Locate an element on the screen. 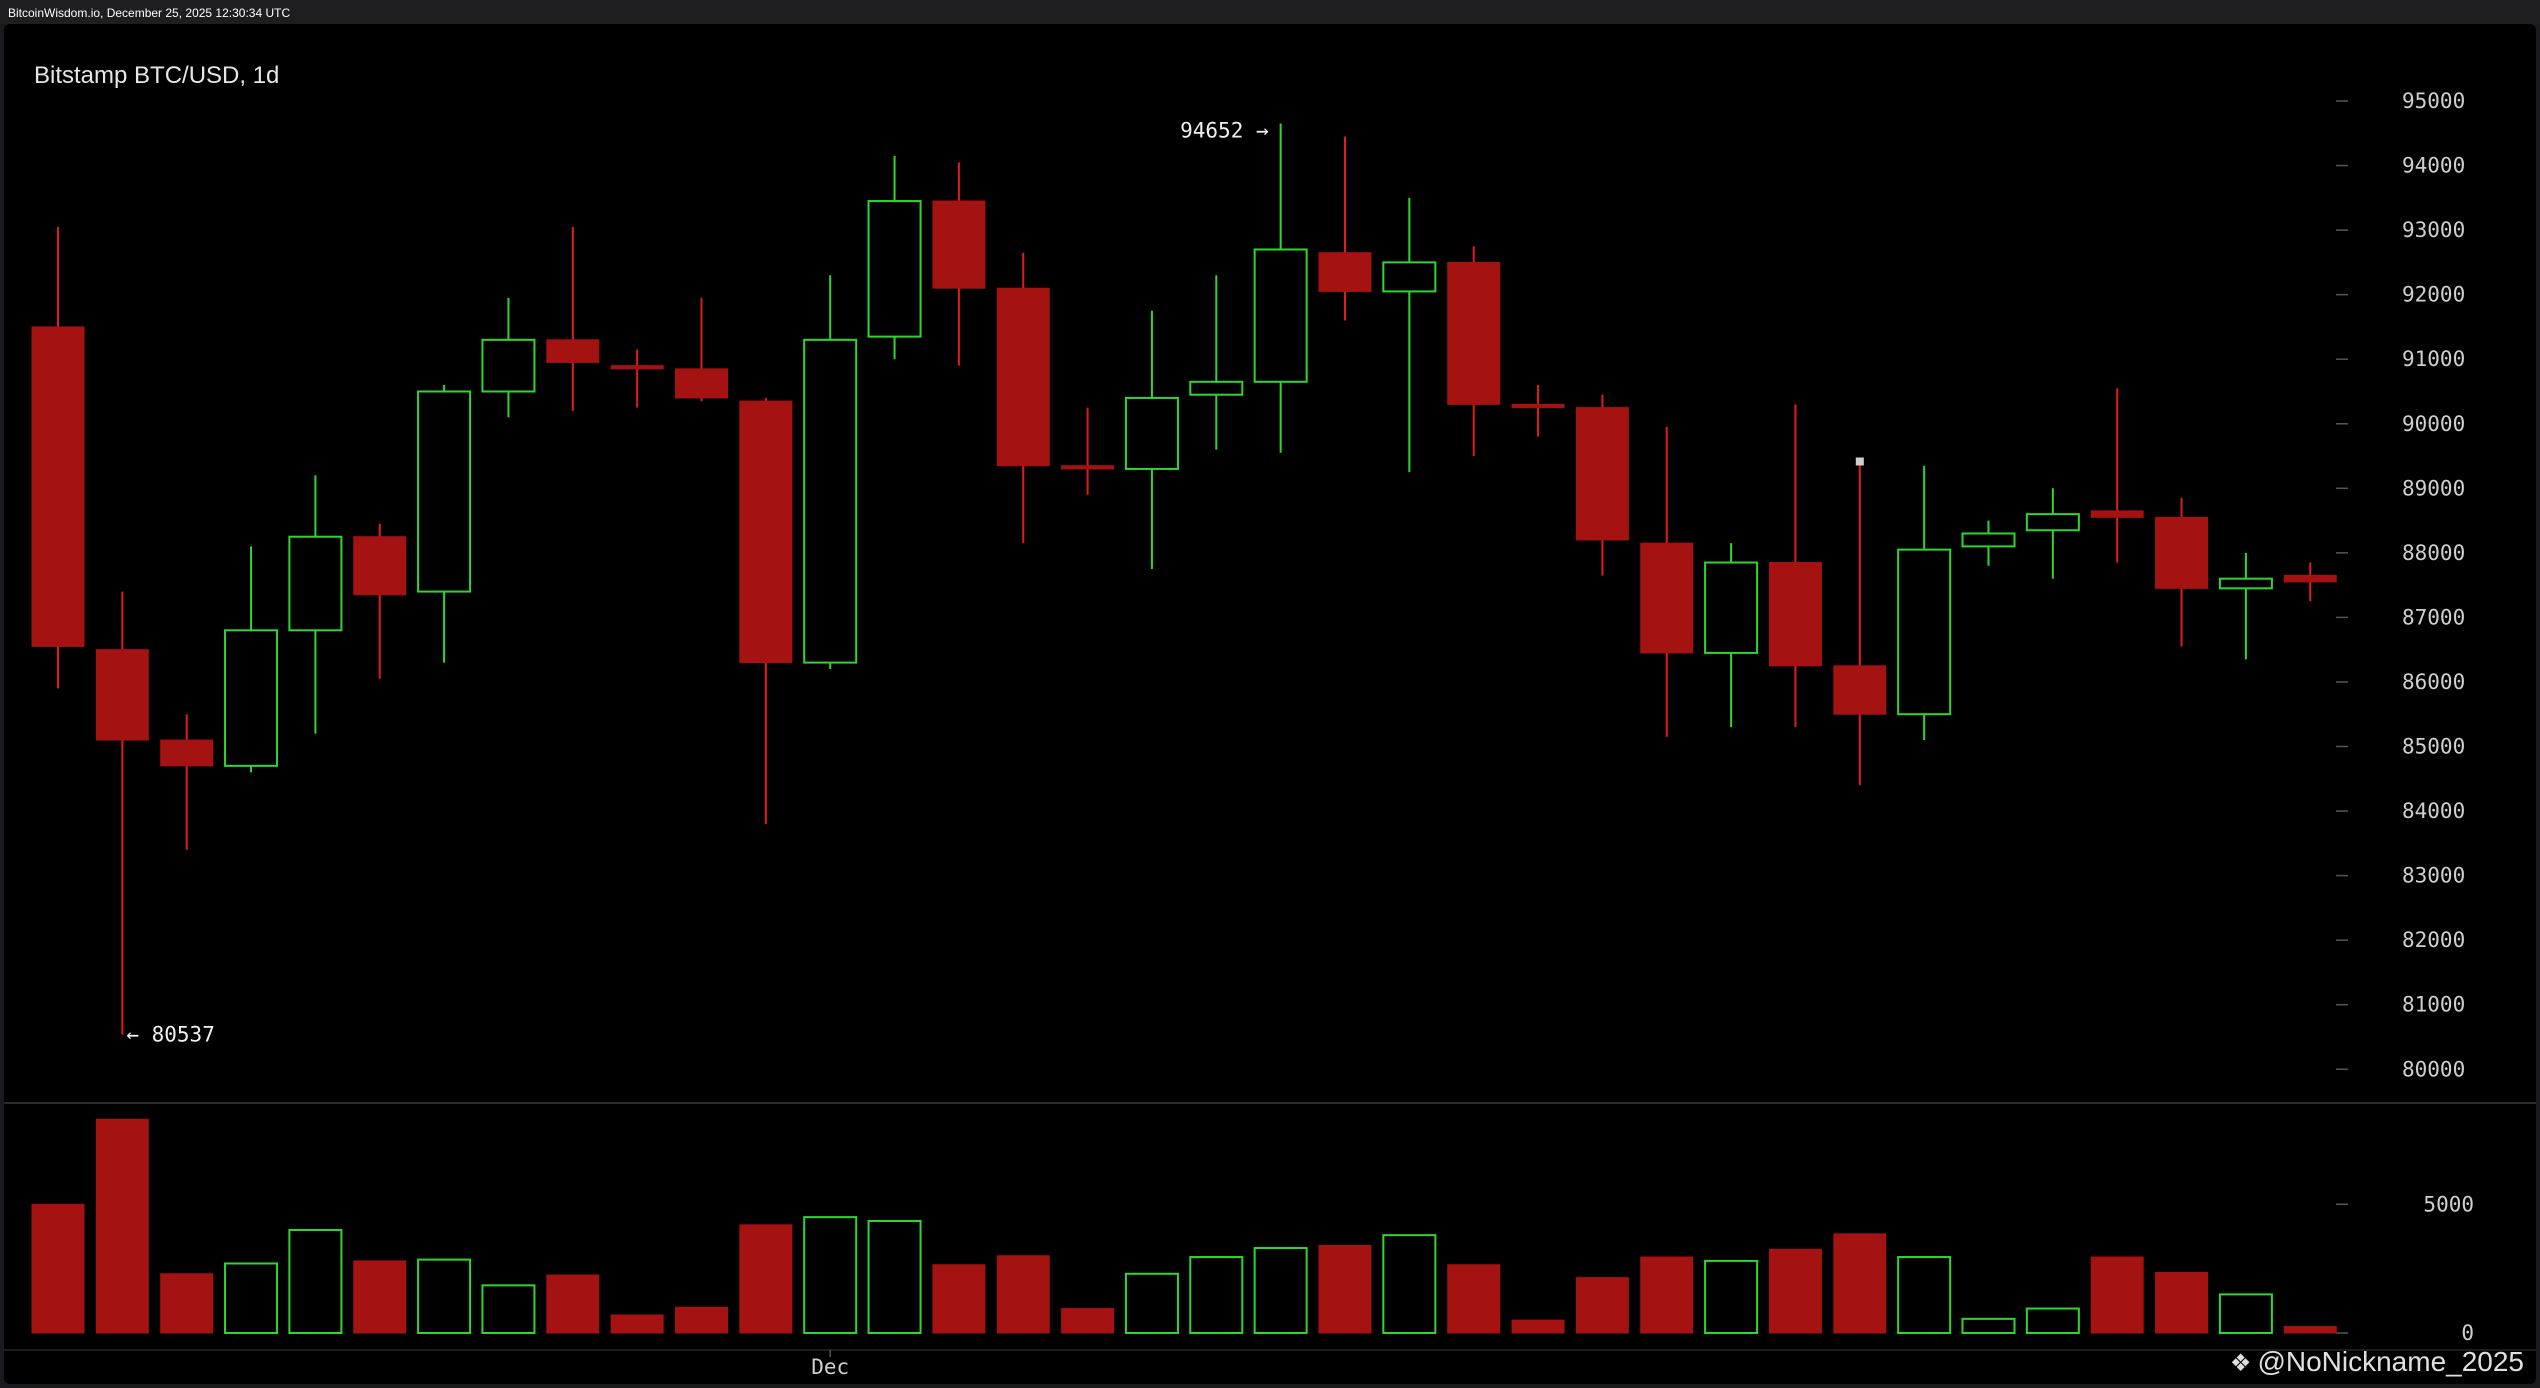 The image size is (2540, 1388). price-tick-label: 90000 is located at coordinates (2433, 424).